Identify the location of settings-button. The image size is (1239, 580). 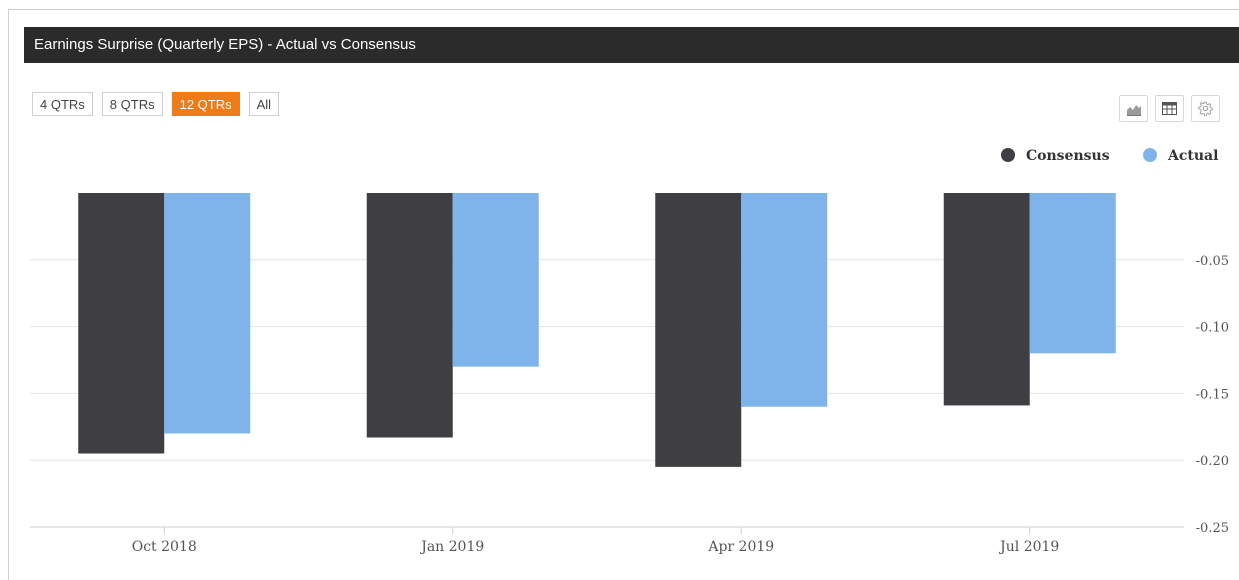
(1205, 108).